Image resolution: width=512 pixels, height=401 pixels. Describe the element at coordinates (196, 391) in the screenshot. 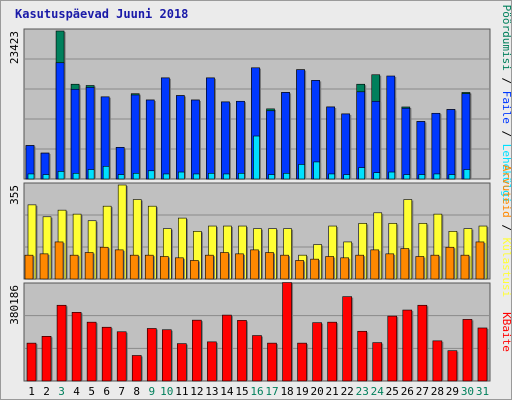

I see `x-tick-label: 12` at that location.